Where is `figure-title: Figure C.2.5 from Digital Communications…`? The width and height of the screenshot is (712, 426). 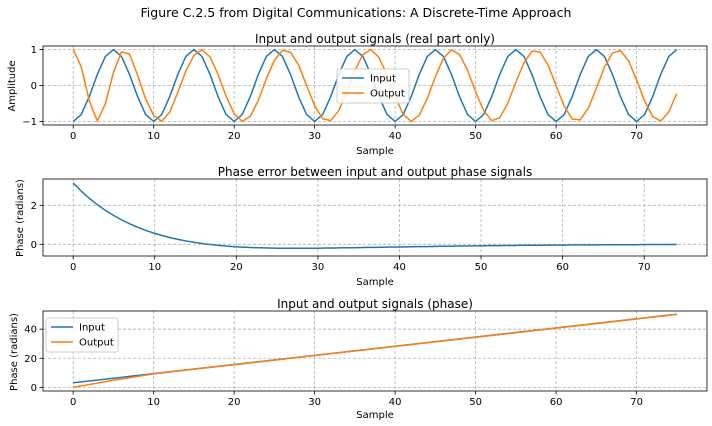 figure-title: Figure C.2.5 from Digital Communications… is located at coordinates (356, 12).